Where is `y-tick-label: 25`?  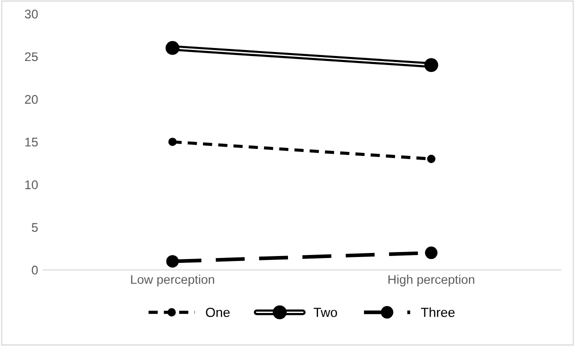
y-tick-label: 25 is located at coordinates (31, 57).